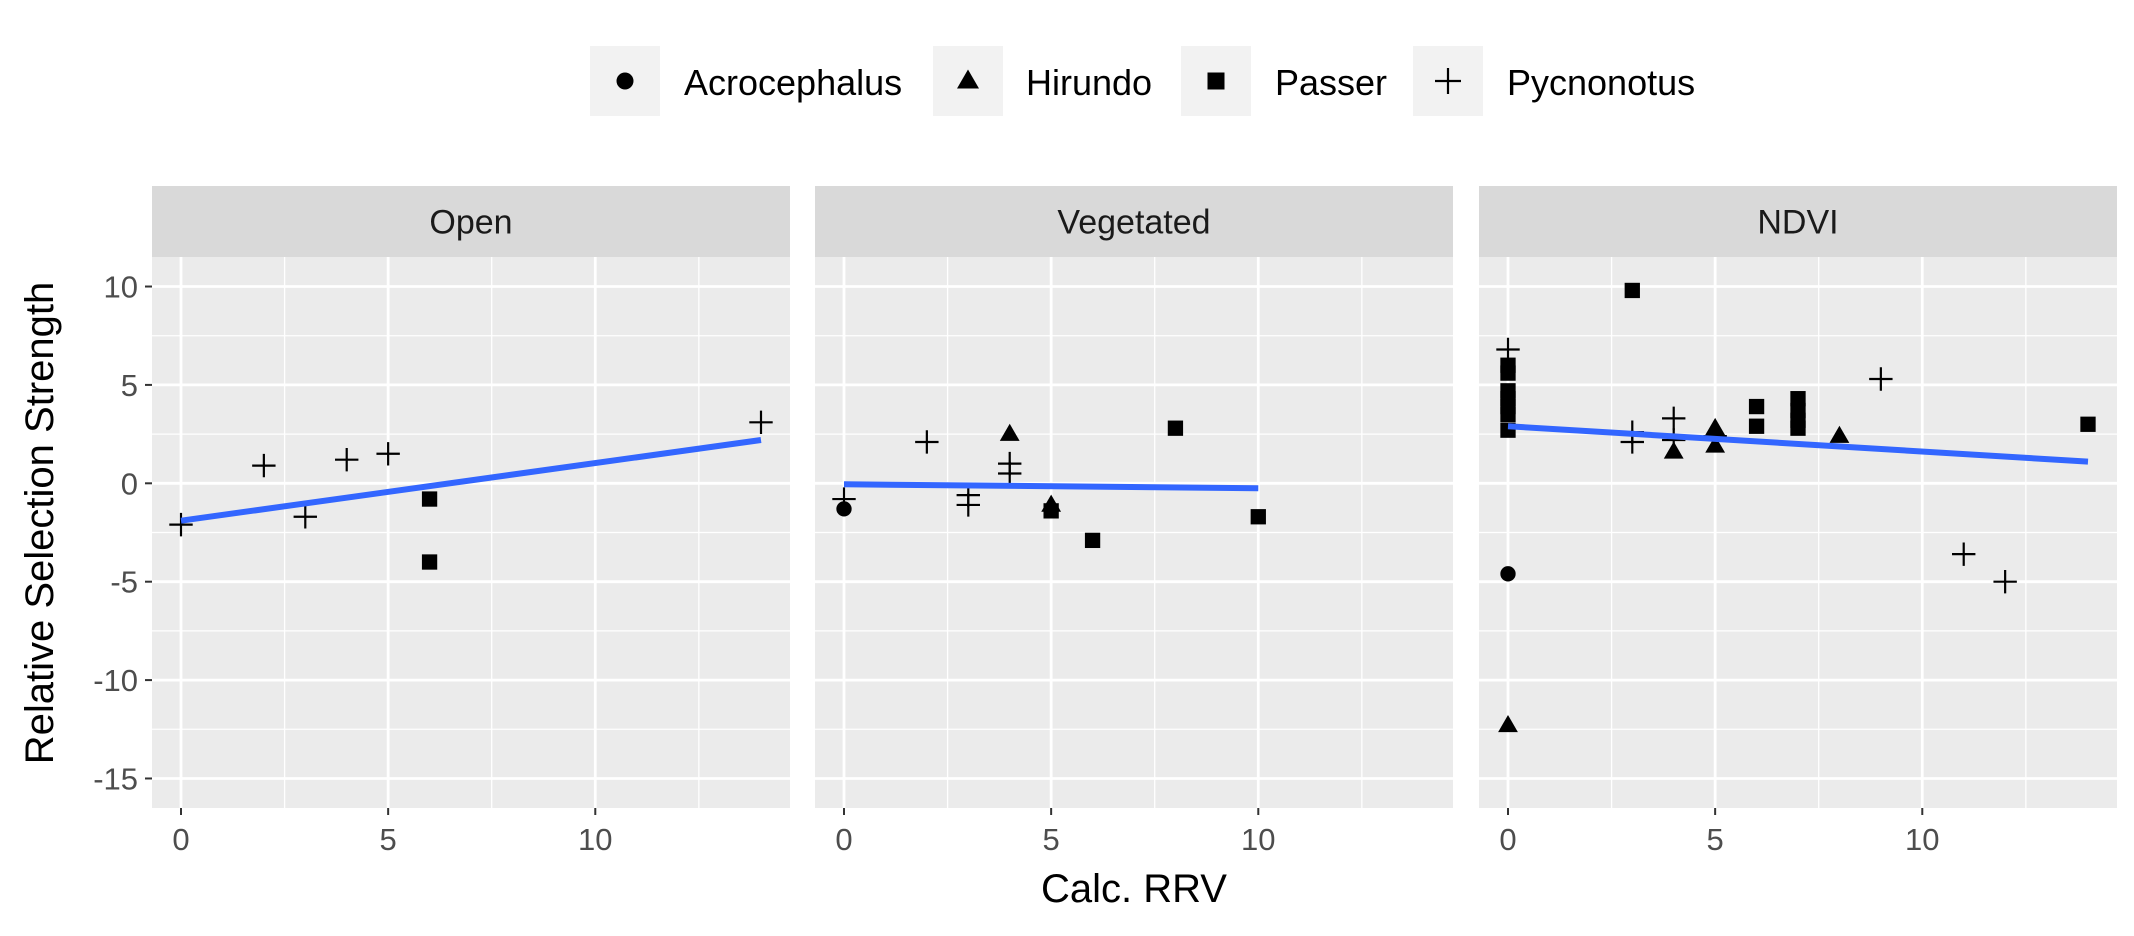 The width and height of the screenshot is (2134, 936). I want to click on legend-item-pycnonotus: Pycnonotus, so click(1554, 81).